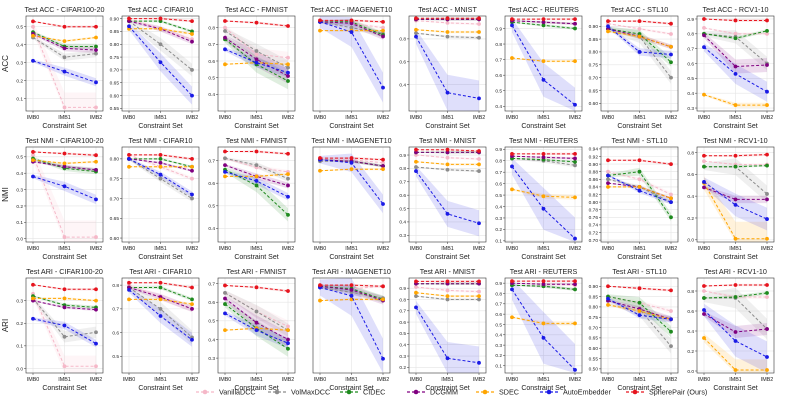 This screenshot has width=793, height=402. I want to click on band-volmaxdcc, so click(735, 313).